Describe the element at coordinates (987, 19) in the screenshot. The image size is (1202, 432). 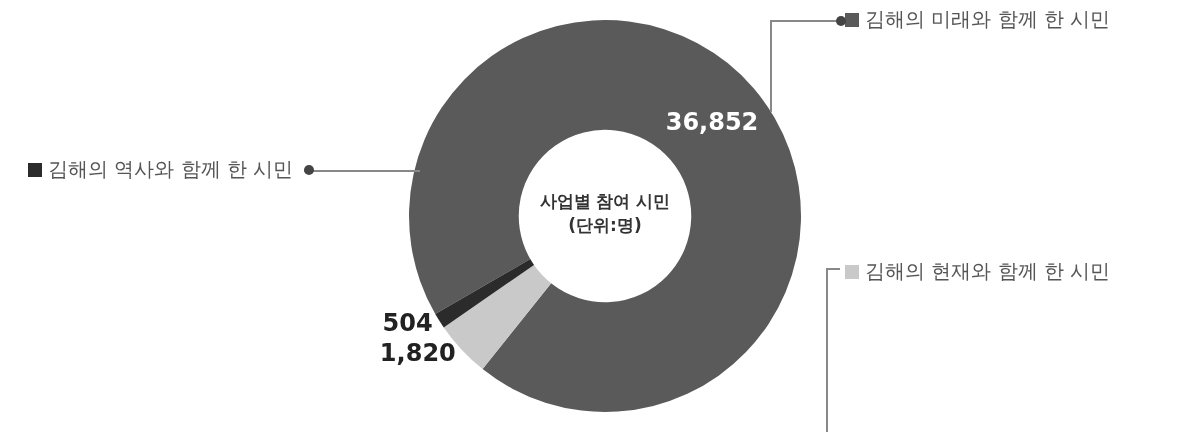
I see `legend-label: 김해의 미래와 함께 한 시민` at that location.